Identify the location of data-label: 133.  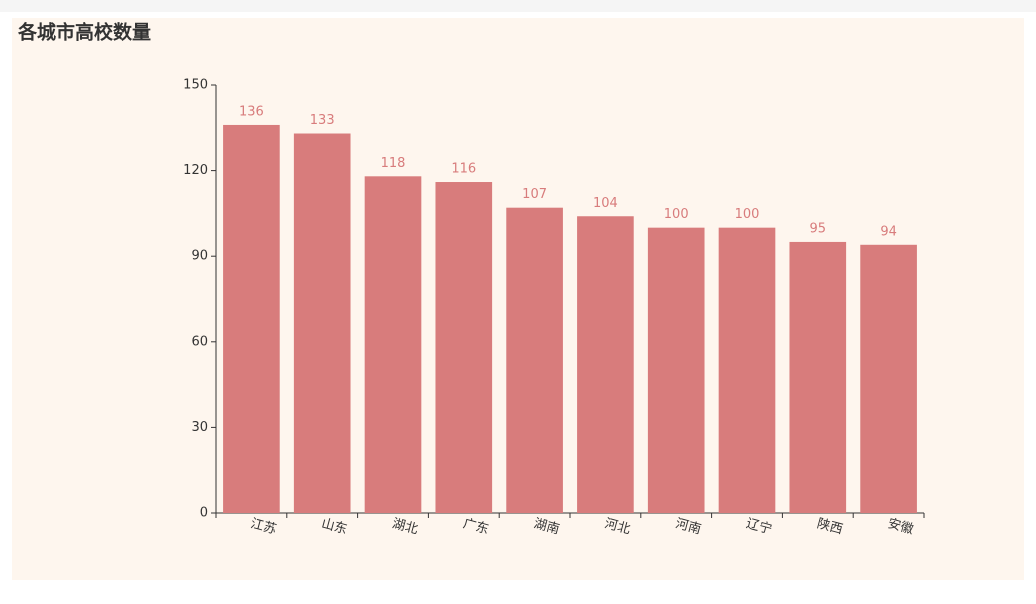
(322, 120).